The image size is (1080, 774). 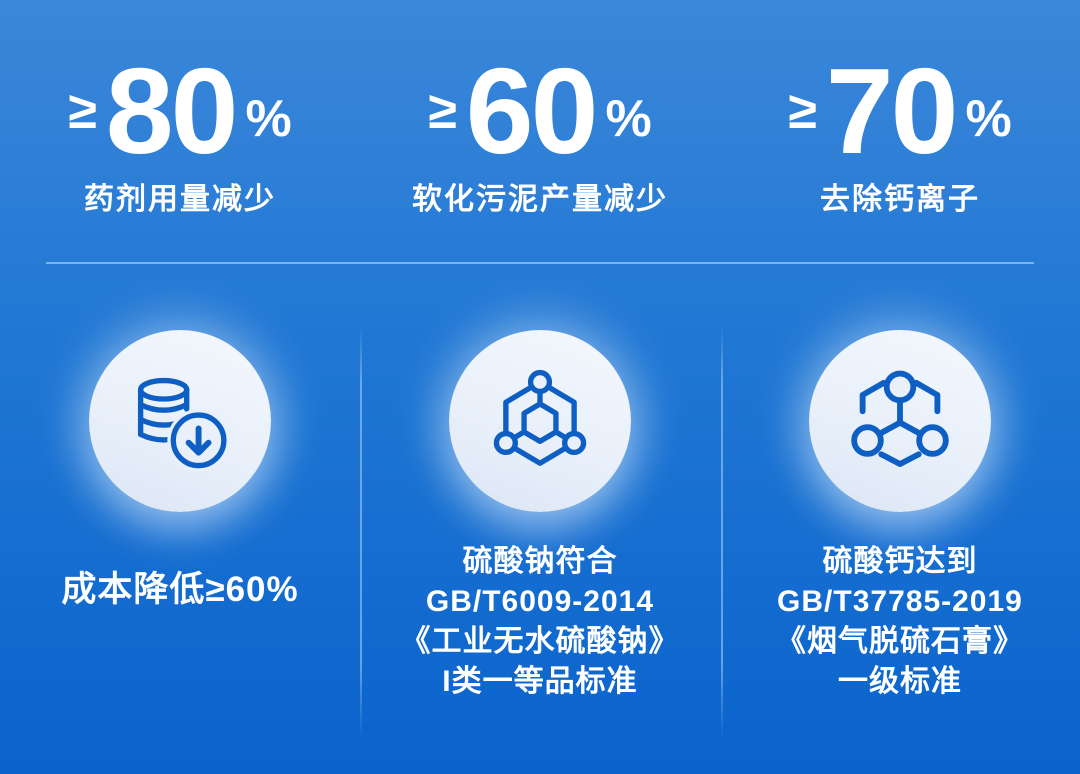 I want to click on caption-line: 成本降低≥60%, so click(x=180, y=589).